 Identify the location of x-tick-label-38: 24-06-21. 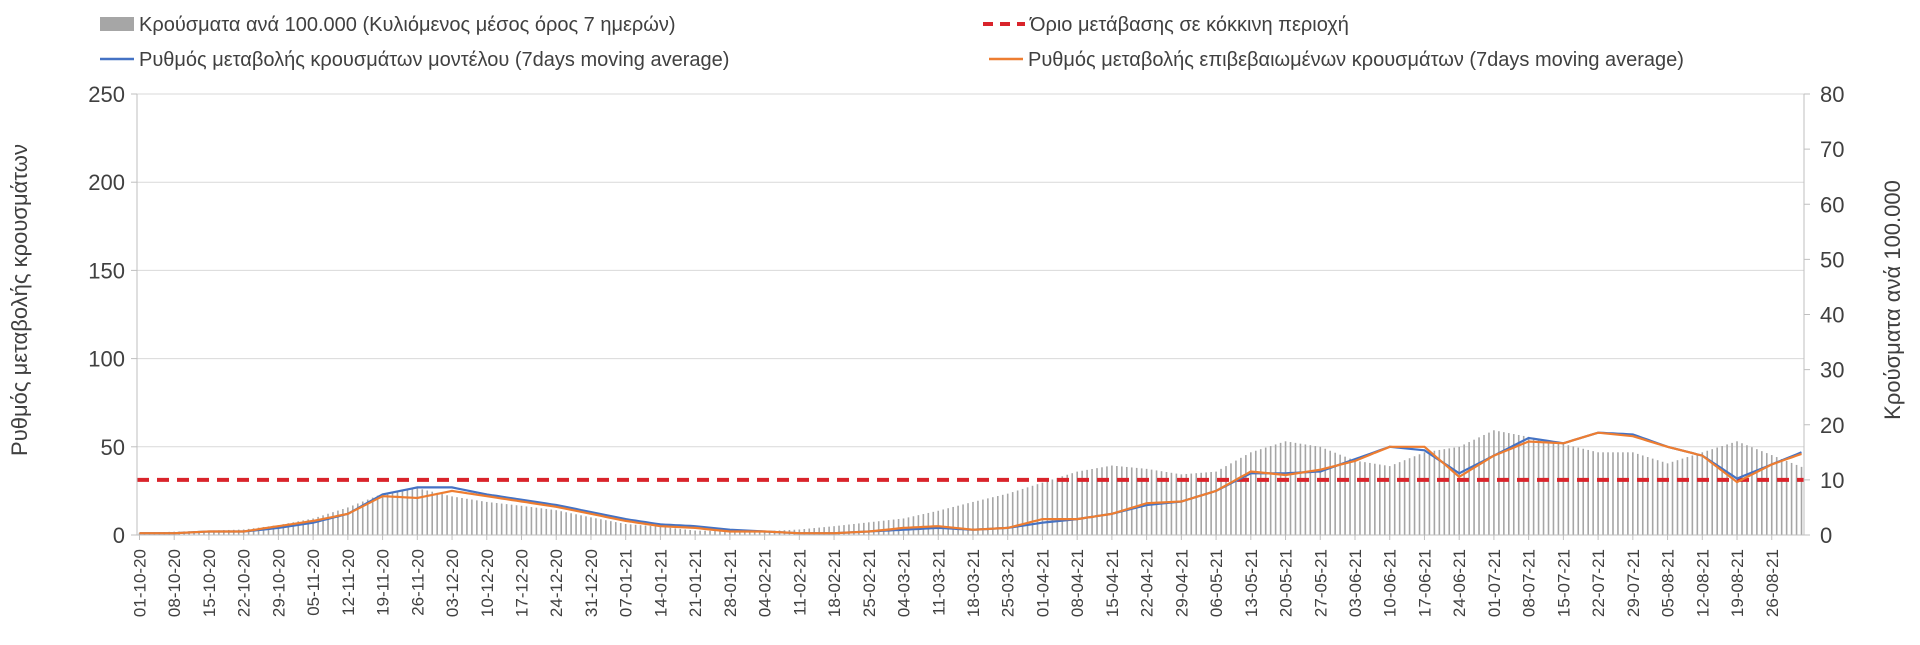
(1459, 583).